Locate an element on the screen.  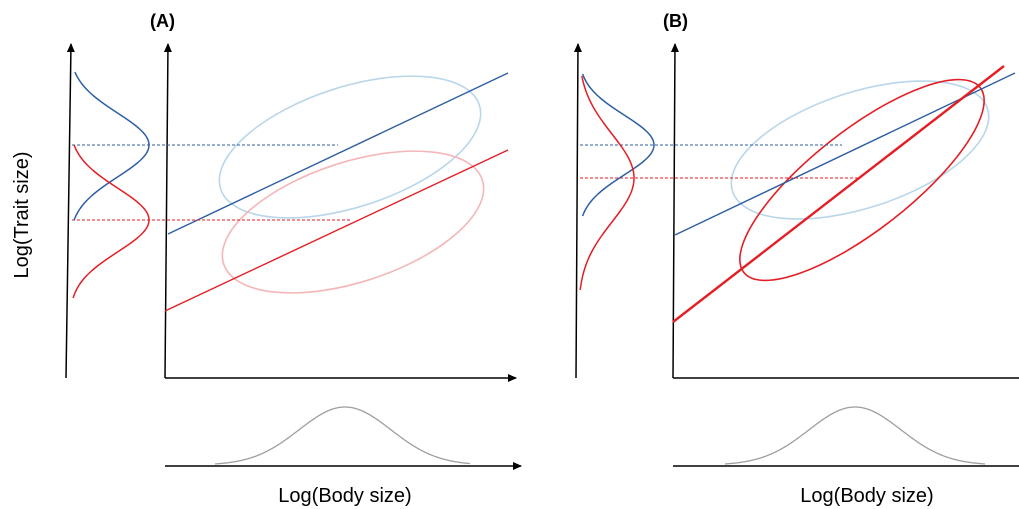
panel-a-red-regression-line is located at coordinates (336, 230).